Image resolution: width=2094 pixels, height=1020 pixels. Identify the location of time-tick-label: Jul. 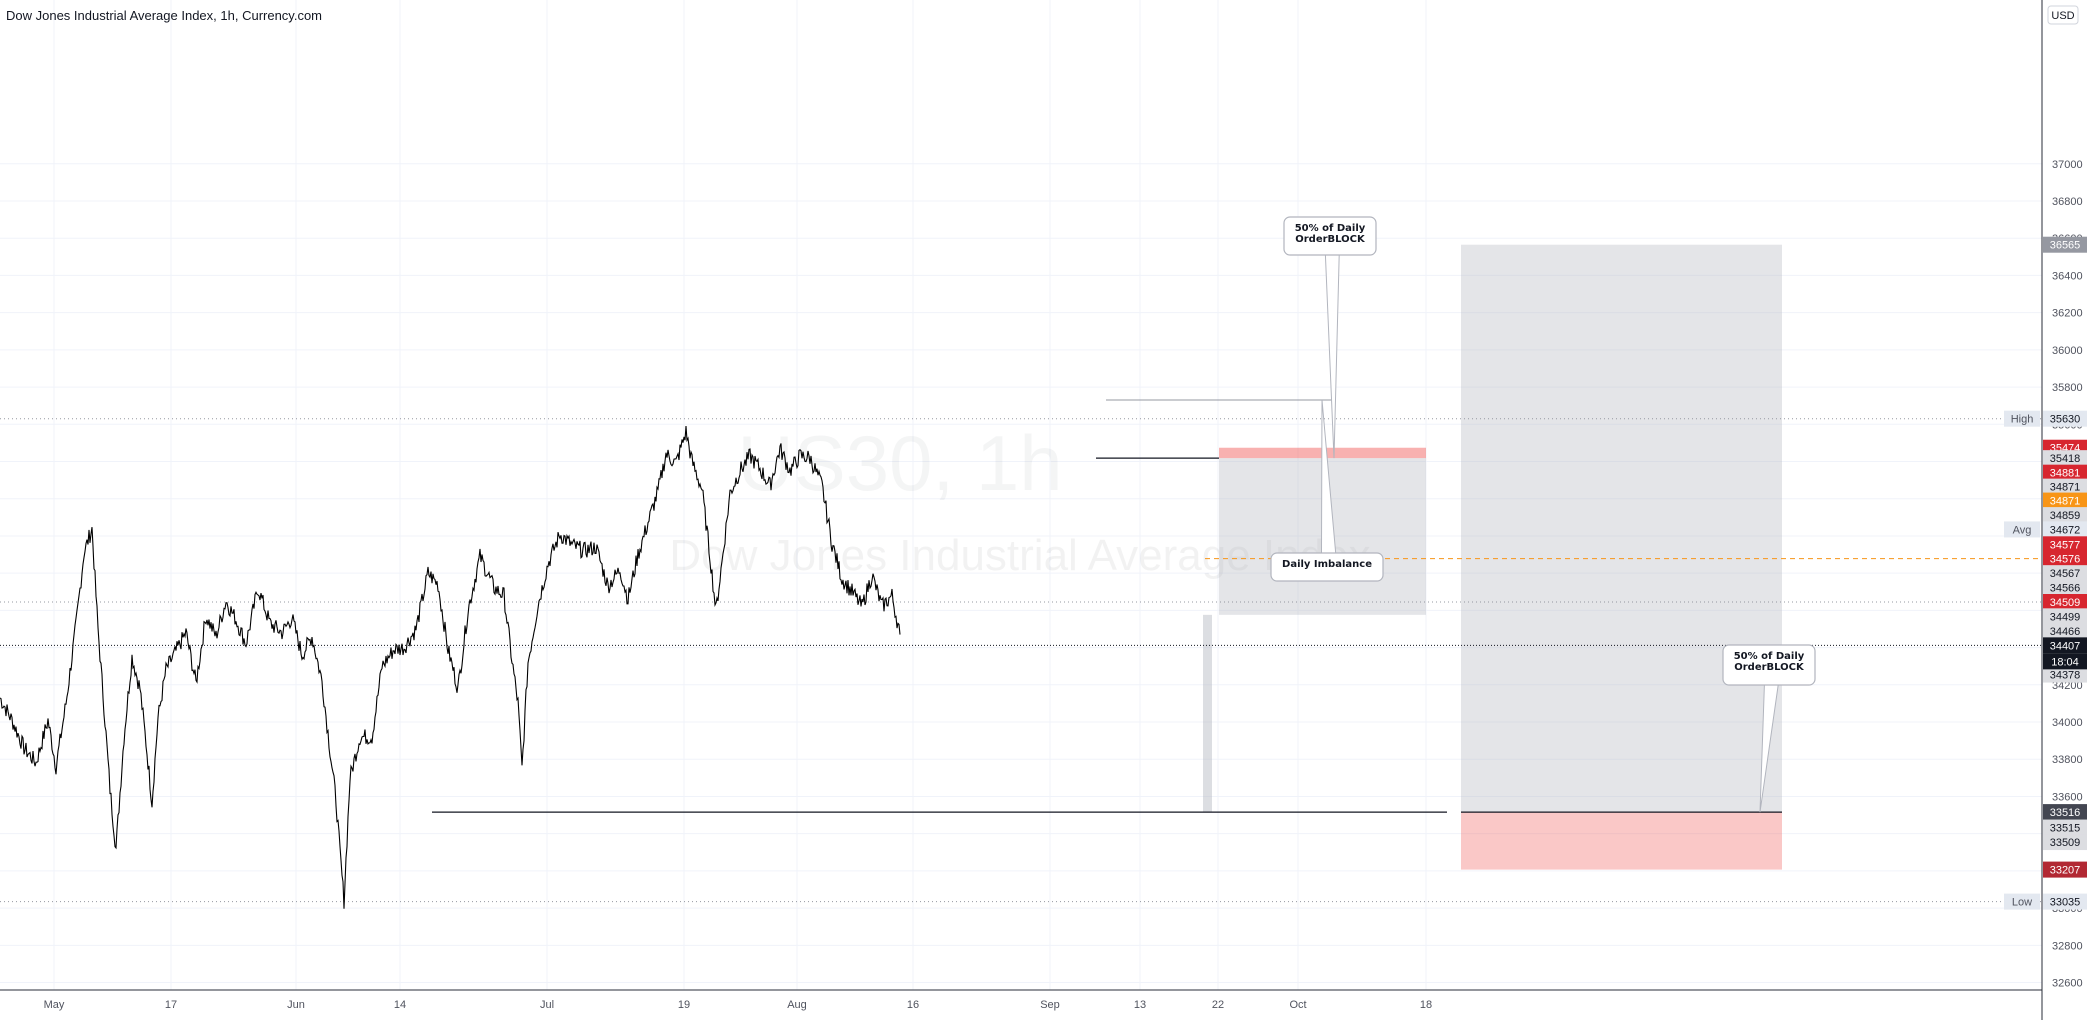
(547, 1005).